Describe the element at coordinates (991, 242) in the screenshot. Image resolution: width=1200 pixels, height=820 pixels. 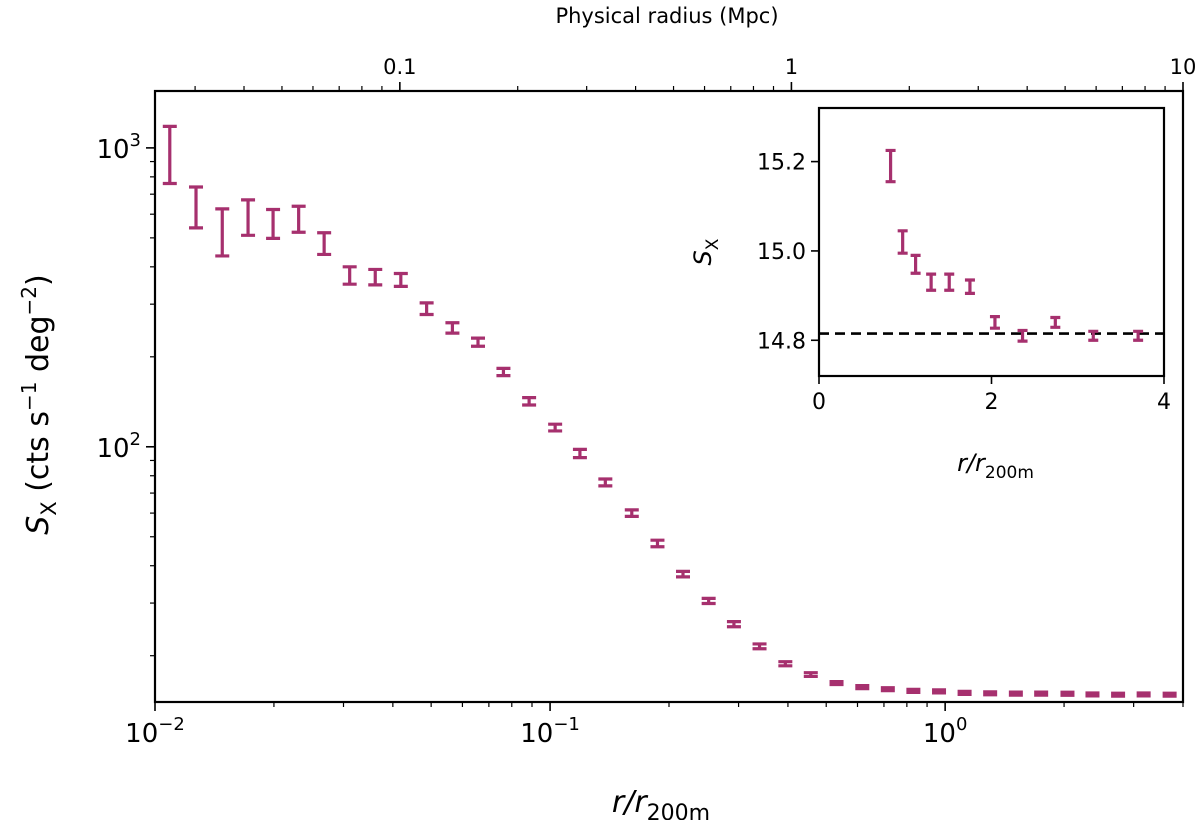
I see `inset-frame` at that location.